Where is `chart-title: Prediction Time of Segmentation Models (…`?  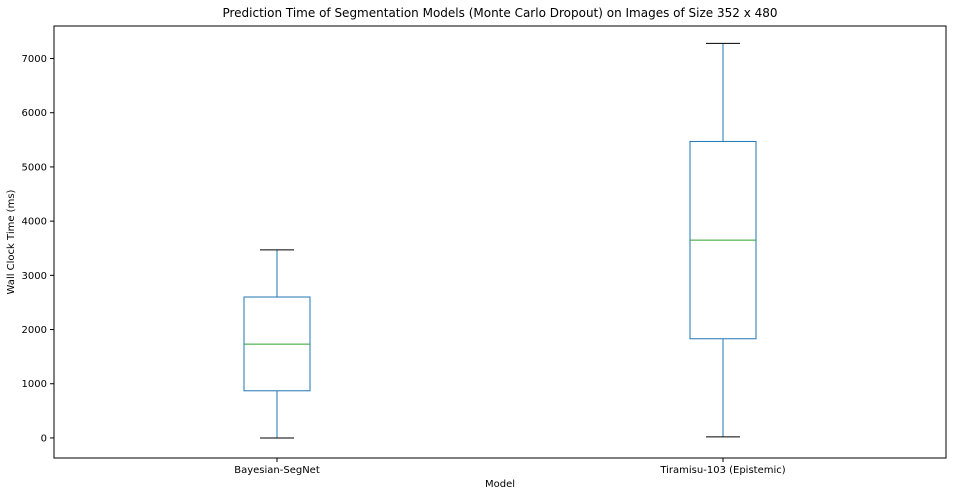
chart-title: Prediction Time of Segmentation Models (… is located at coordinates (499, 13).